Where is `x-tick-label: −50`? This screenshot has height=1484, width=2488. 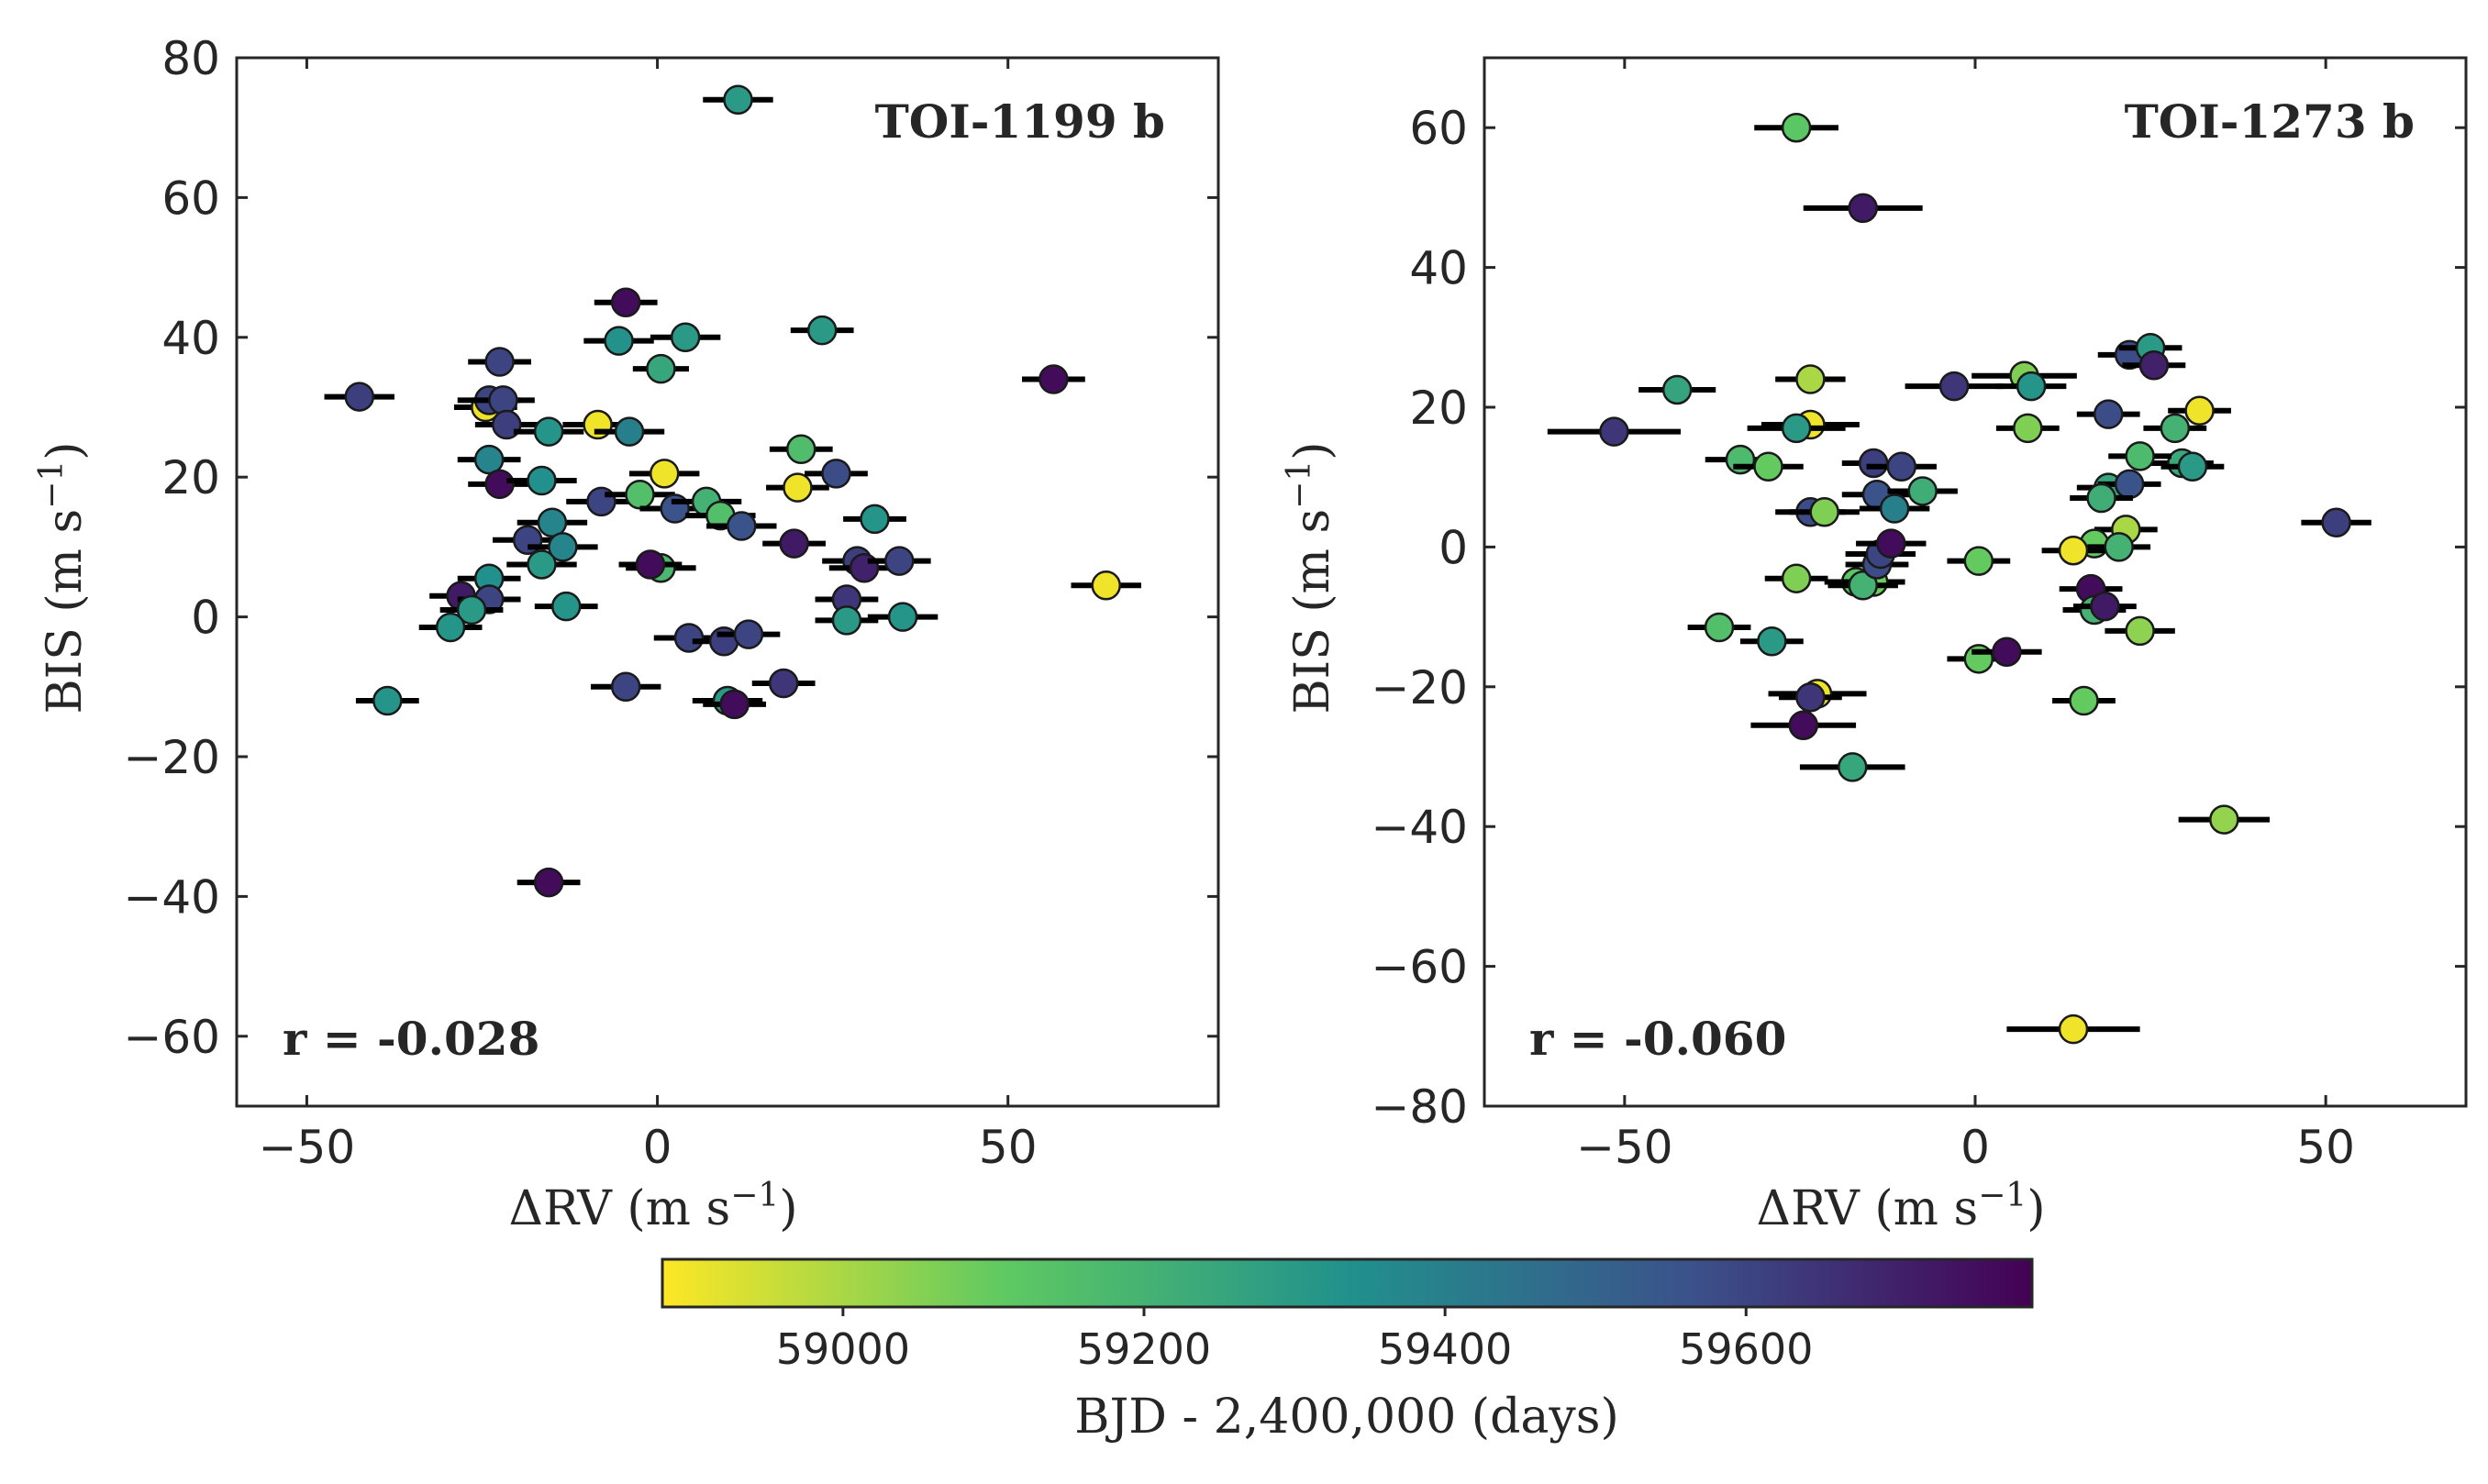
x-tick-label: −50 is located at coordinates (1624, 1147).